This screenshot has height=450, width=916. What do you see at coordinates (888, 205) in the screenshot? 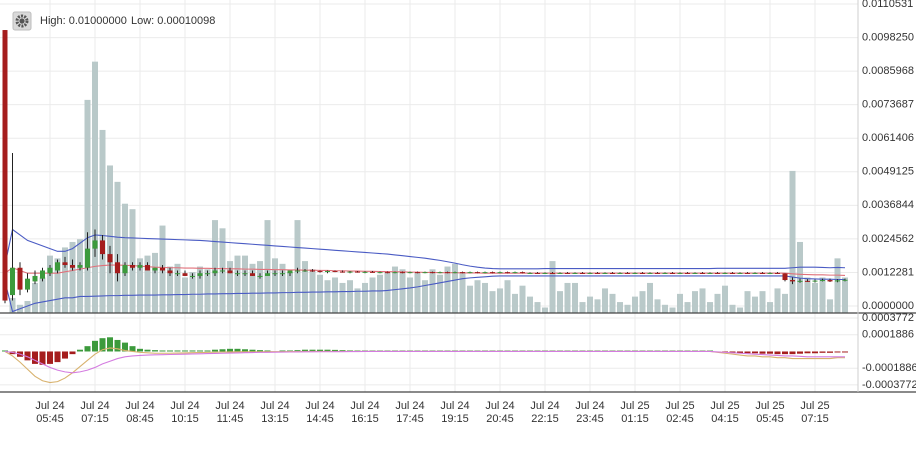
I see `y-tick-label: 0.0036844` at bounding box center [888, 205].